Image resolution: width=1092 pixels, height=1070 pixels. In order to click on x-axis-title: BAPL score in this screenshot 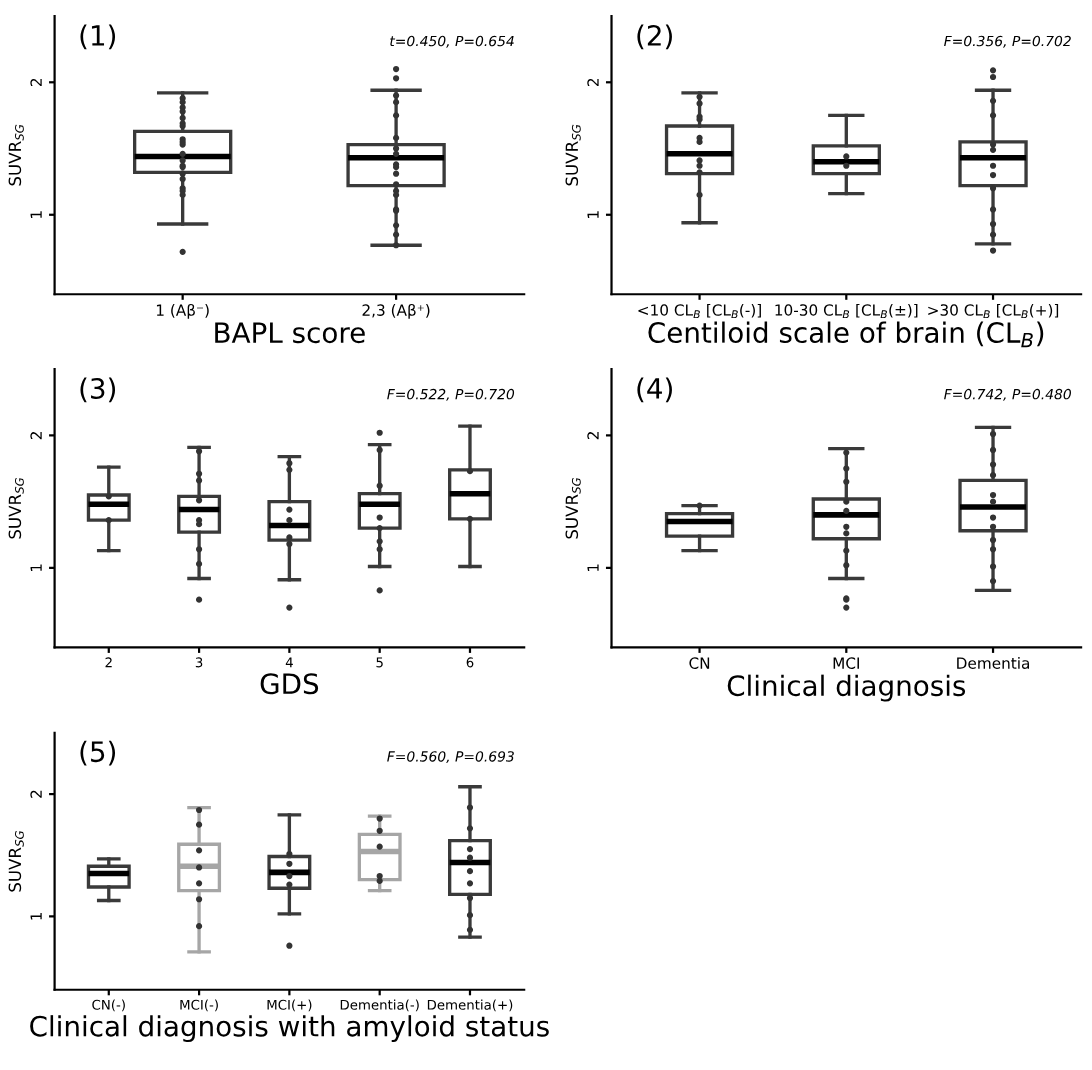, I will do `click(290, 333)`.